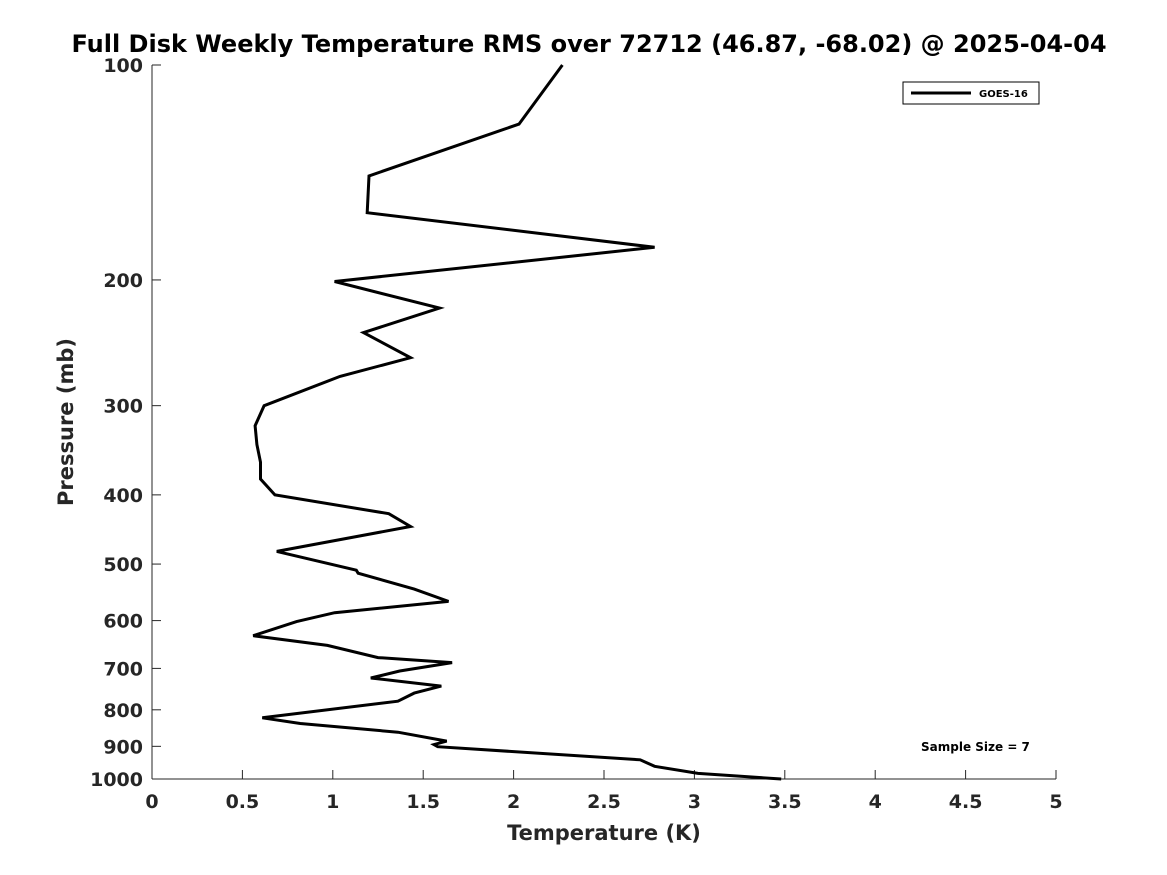  What do you see at coordinates (694, 802) in the screenshot?
I see `x-tick-label: 3` at bounding box center [694, 802].